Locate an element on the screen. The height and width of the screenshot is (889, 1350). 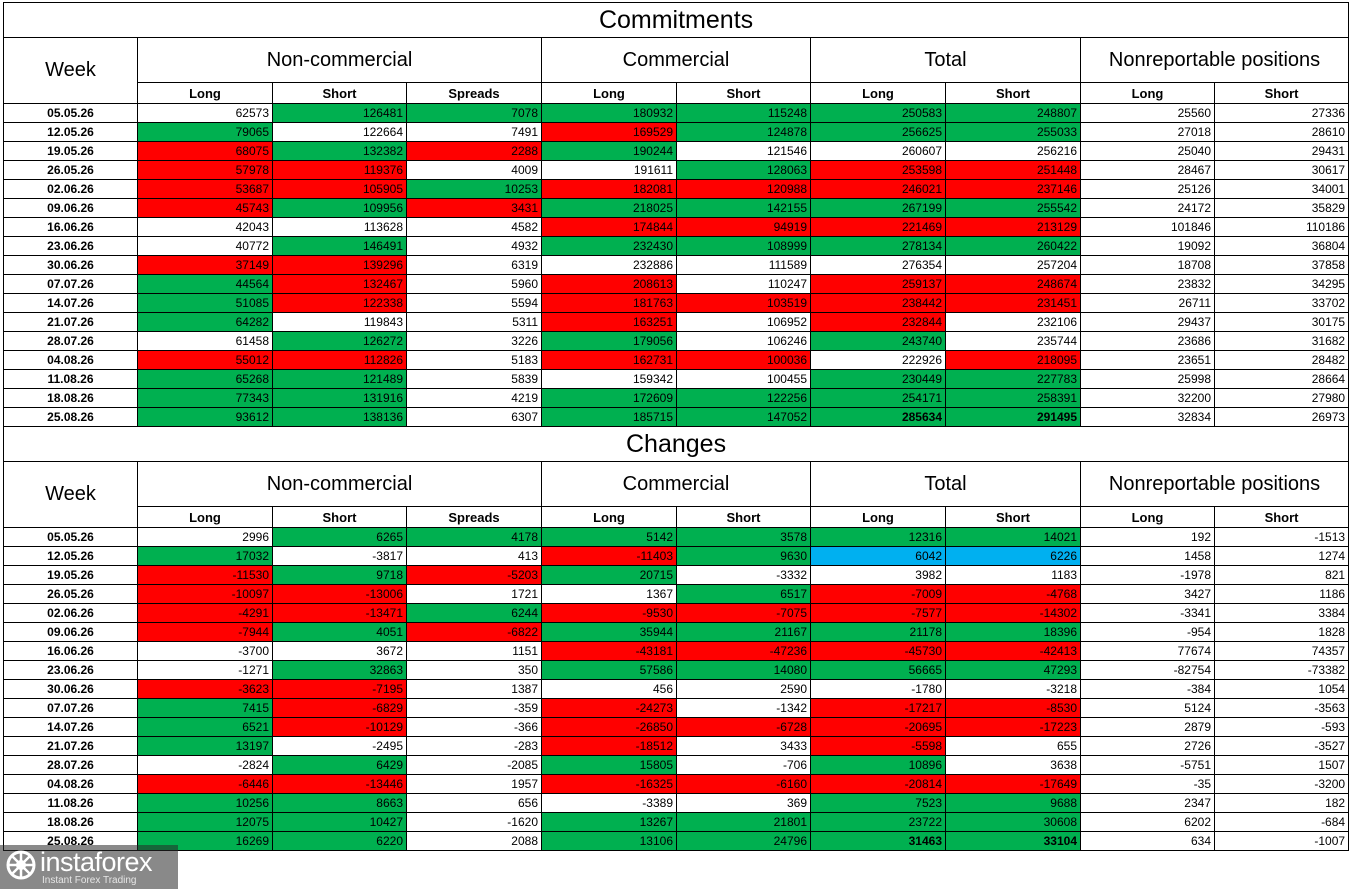
value-cell: 5960 is located at coordinates (474, 284).